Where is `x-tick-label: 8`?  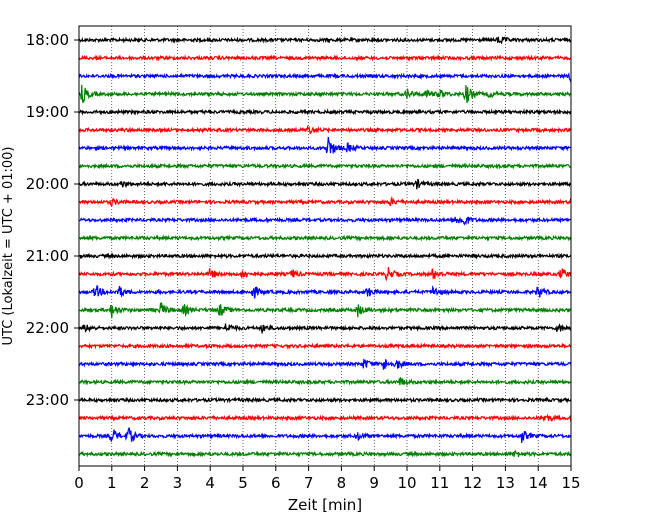
x-tick-label: 8 is located at coordinates (342, 483).